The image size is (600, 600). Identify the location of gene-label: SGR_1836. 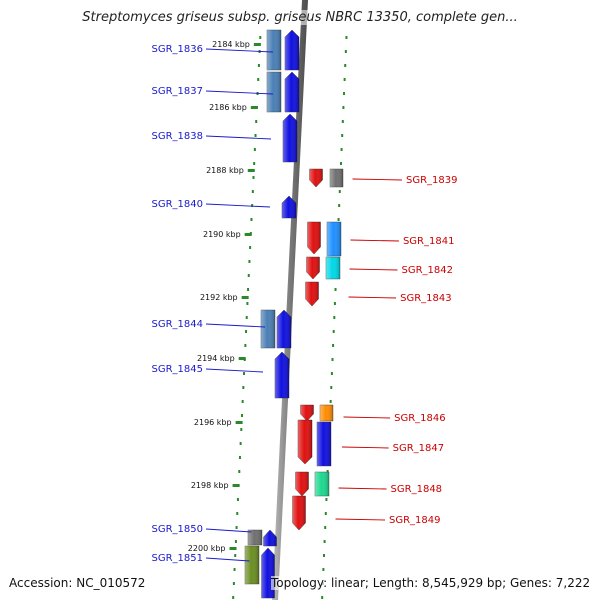
(178, 49).